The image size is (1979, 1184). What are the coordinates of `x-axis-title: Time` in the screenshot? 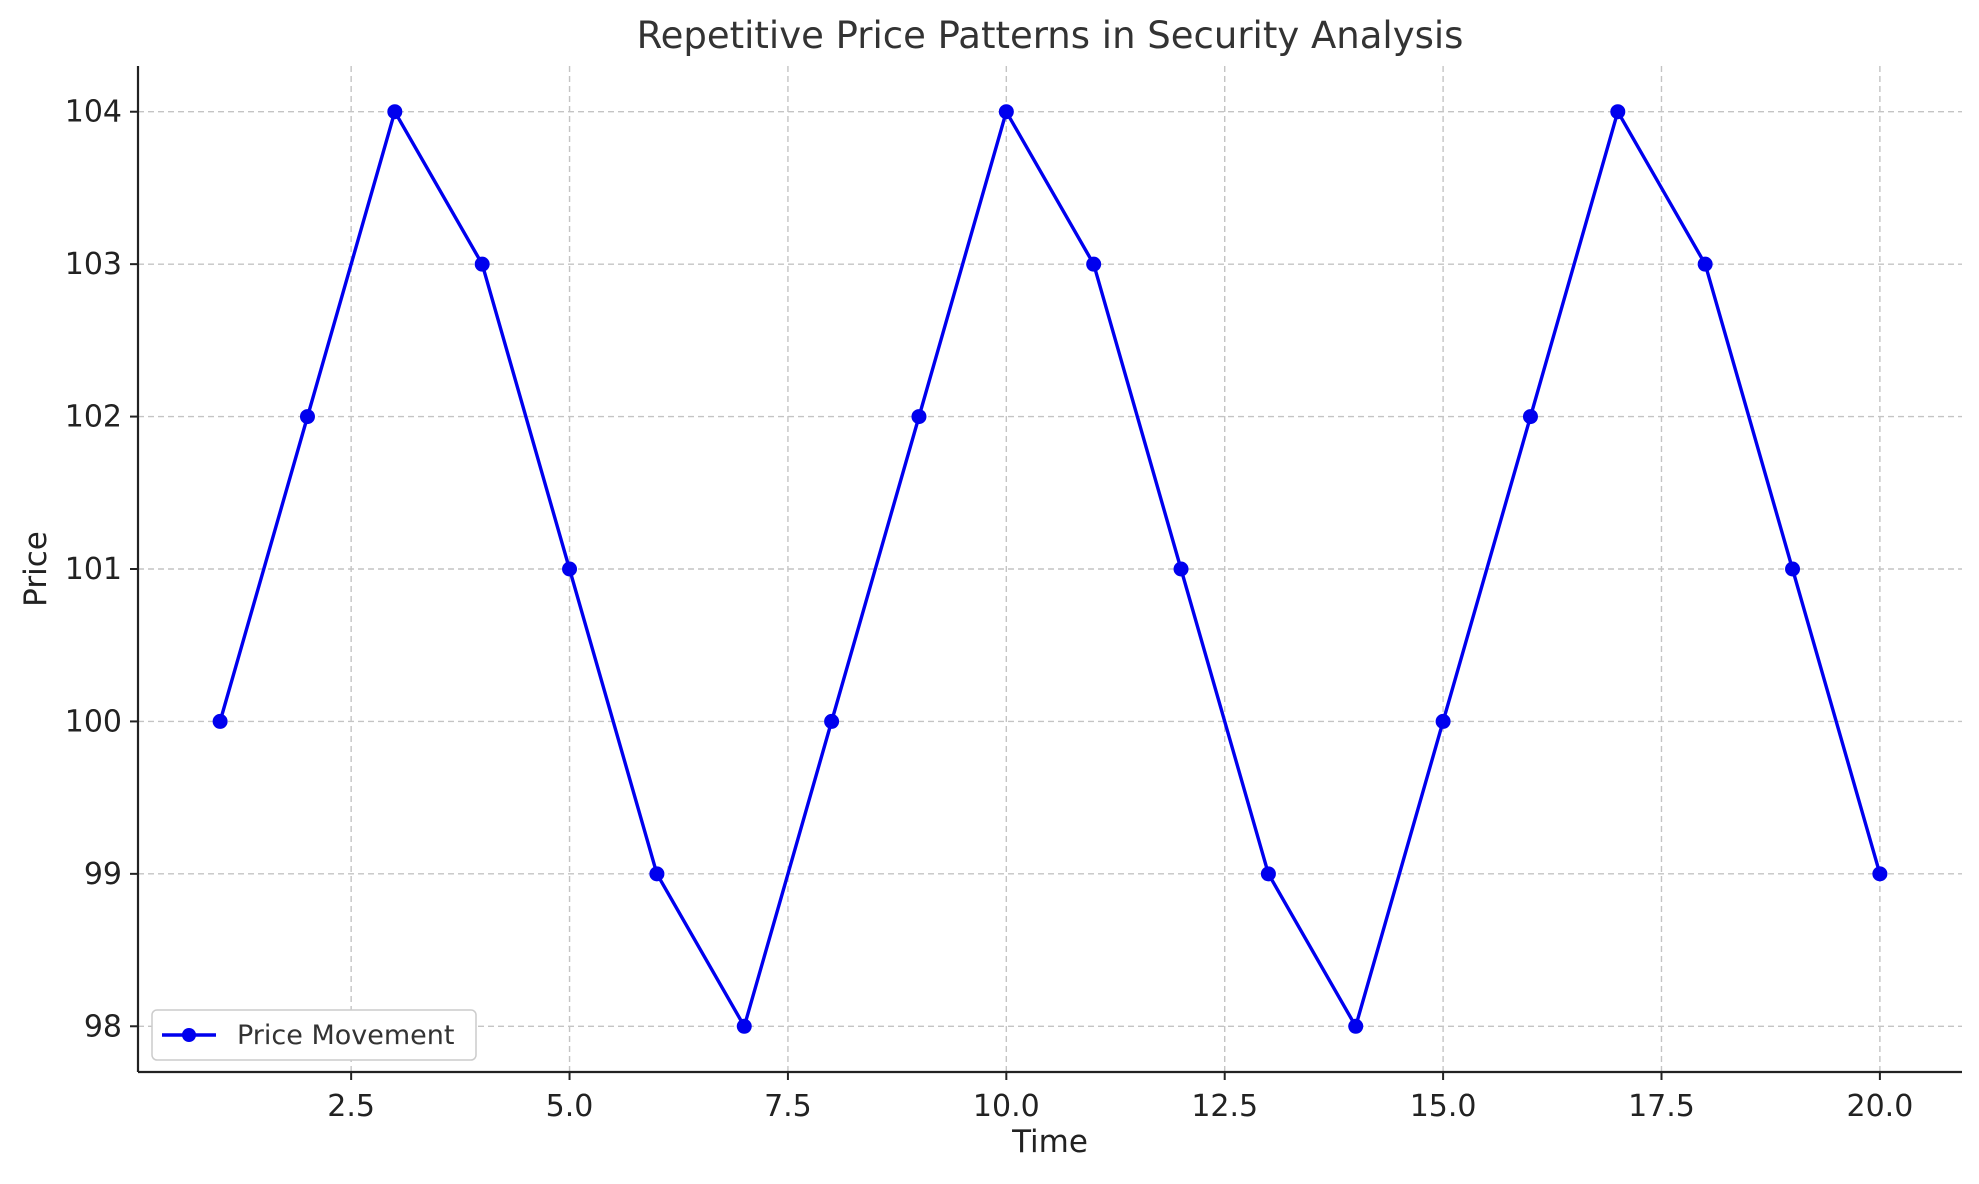 It's located at (1049, 1142).